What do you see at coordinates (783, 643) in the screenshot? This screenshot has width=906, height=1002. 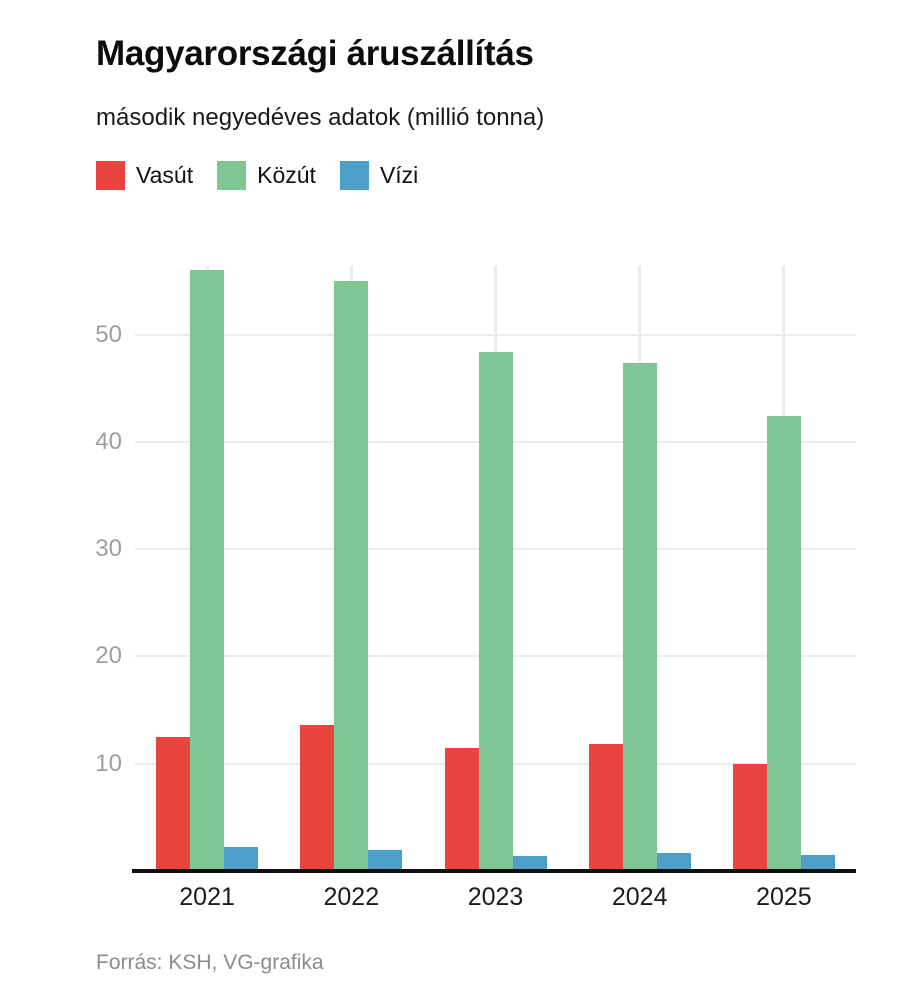 I see `bar-közút-2025` at bounding box center [783, 643].